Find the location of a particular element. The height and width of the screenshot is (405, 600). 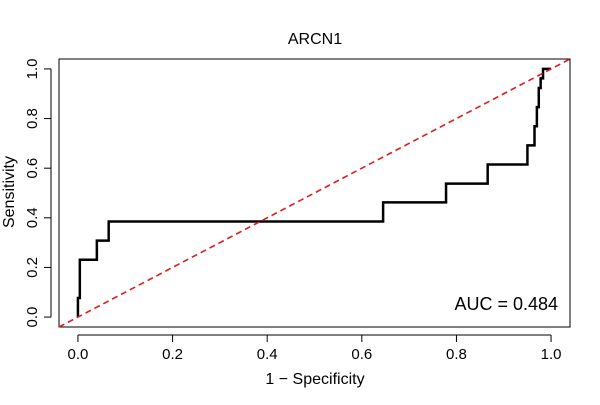

y-tick-label: 0.8 is located at coordinates (32, 118).